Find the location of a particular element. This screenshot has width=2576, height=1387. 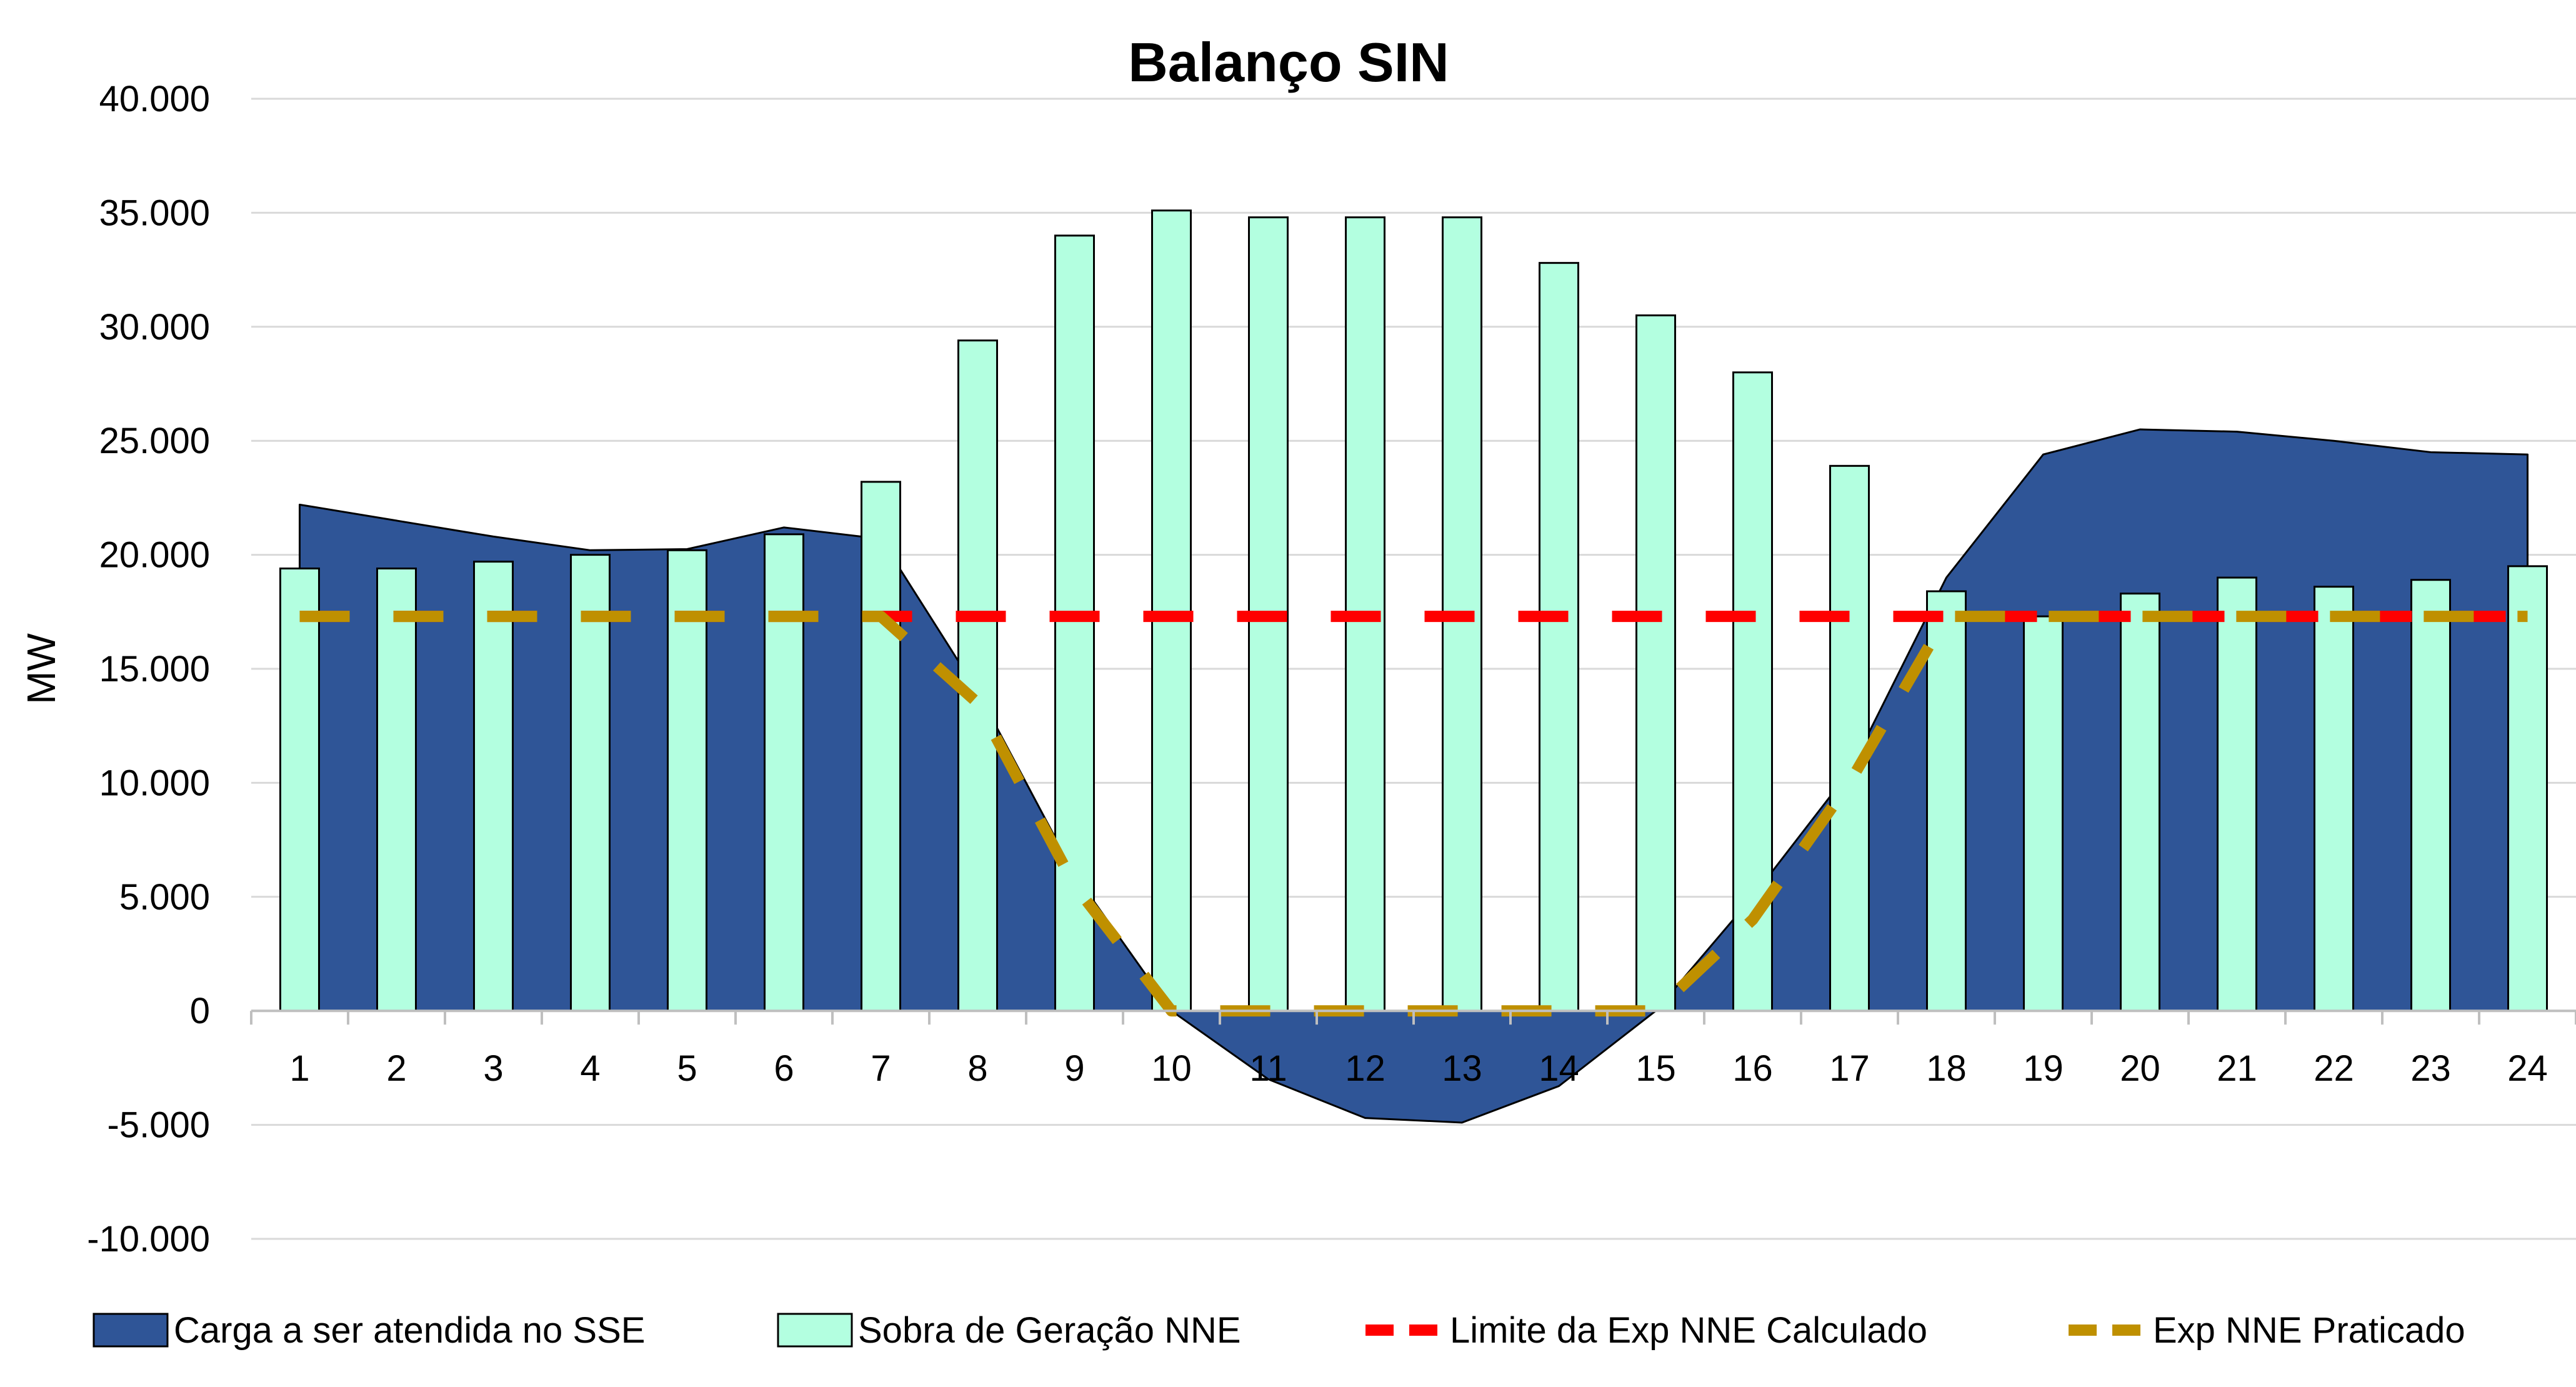

x-tick-label: 19 is located at coordinates (2043, 1068).